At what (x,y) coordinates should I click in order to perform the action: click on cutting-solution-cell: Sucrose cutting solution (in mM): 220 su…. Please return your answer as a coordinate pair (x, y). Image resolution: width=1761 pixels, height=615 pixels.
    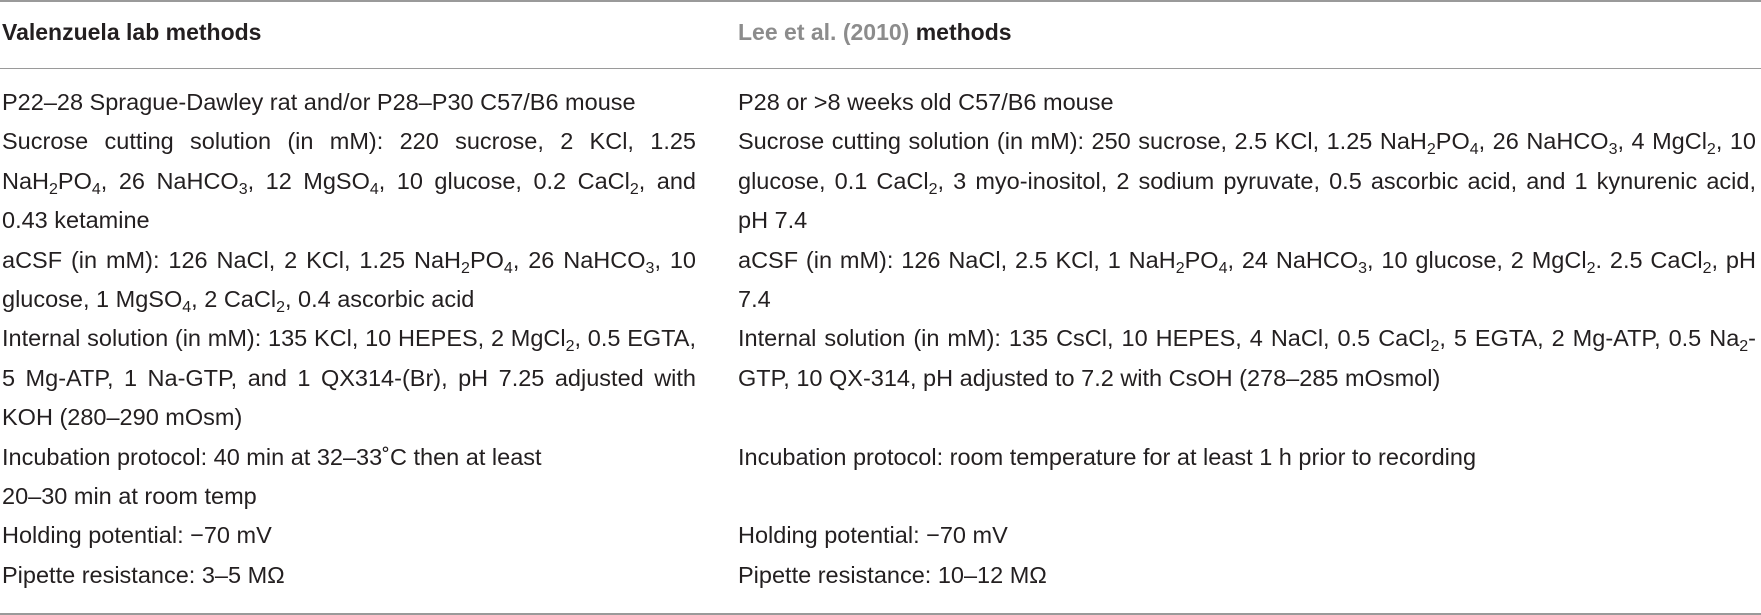
    Looking at the image, I should click on (349, 181).